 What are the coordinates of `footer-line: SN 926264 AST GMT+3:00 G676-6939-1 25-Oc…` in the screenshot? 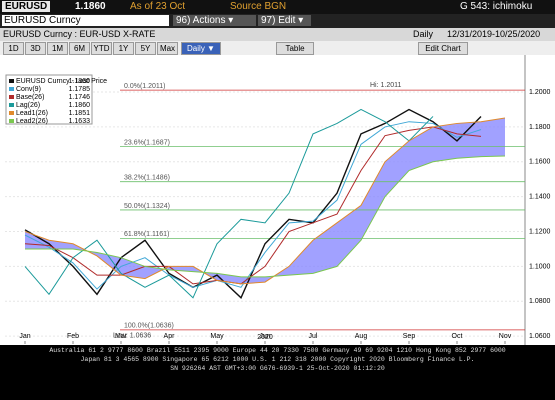 It's located at (277, 368).